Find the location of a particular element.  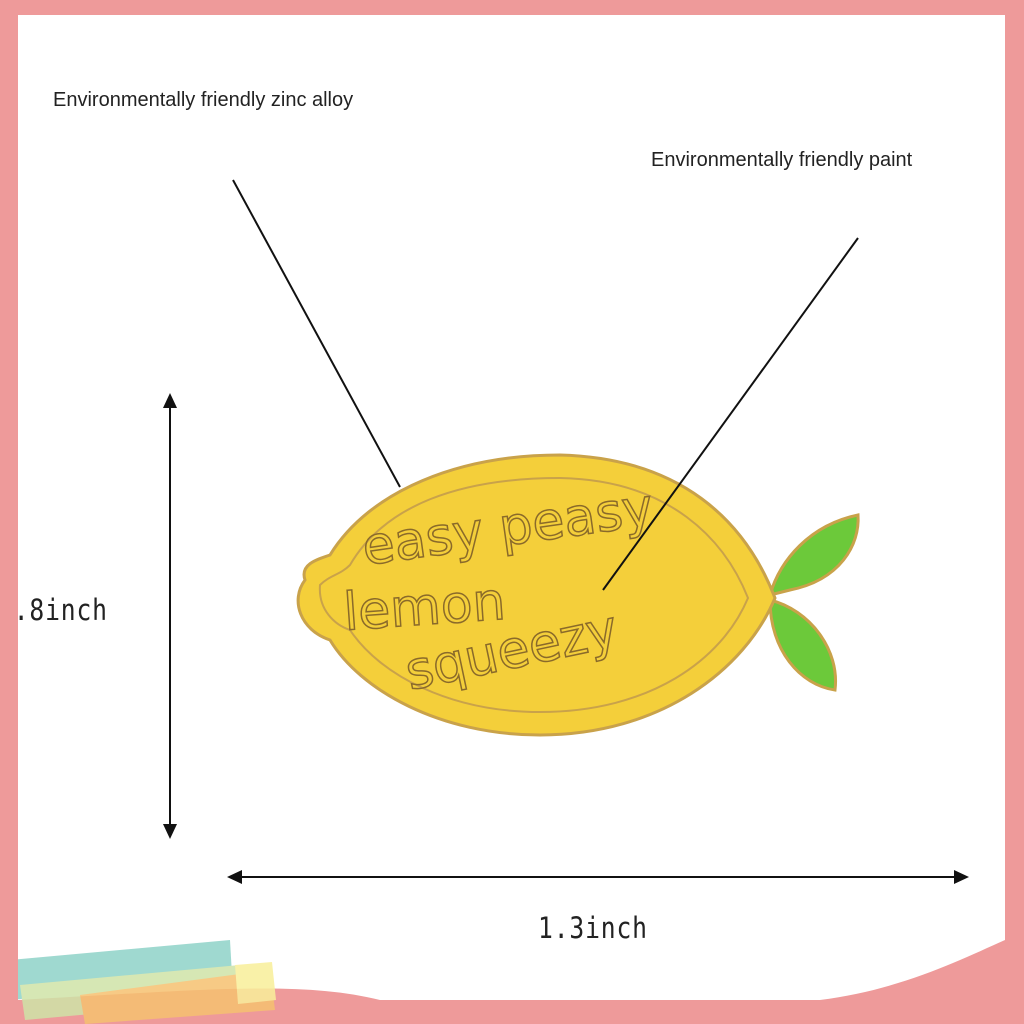

height-arrow is located at coordinates (170, 616).